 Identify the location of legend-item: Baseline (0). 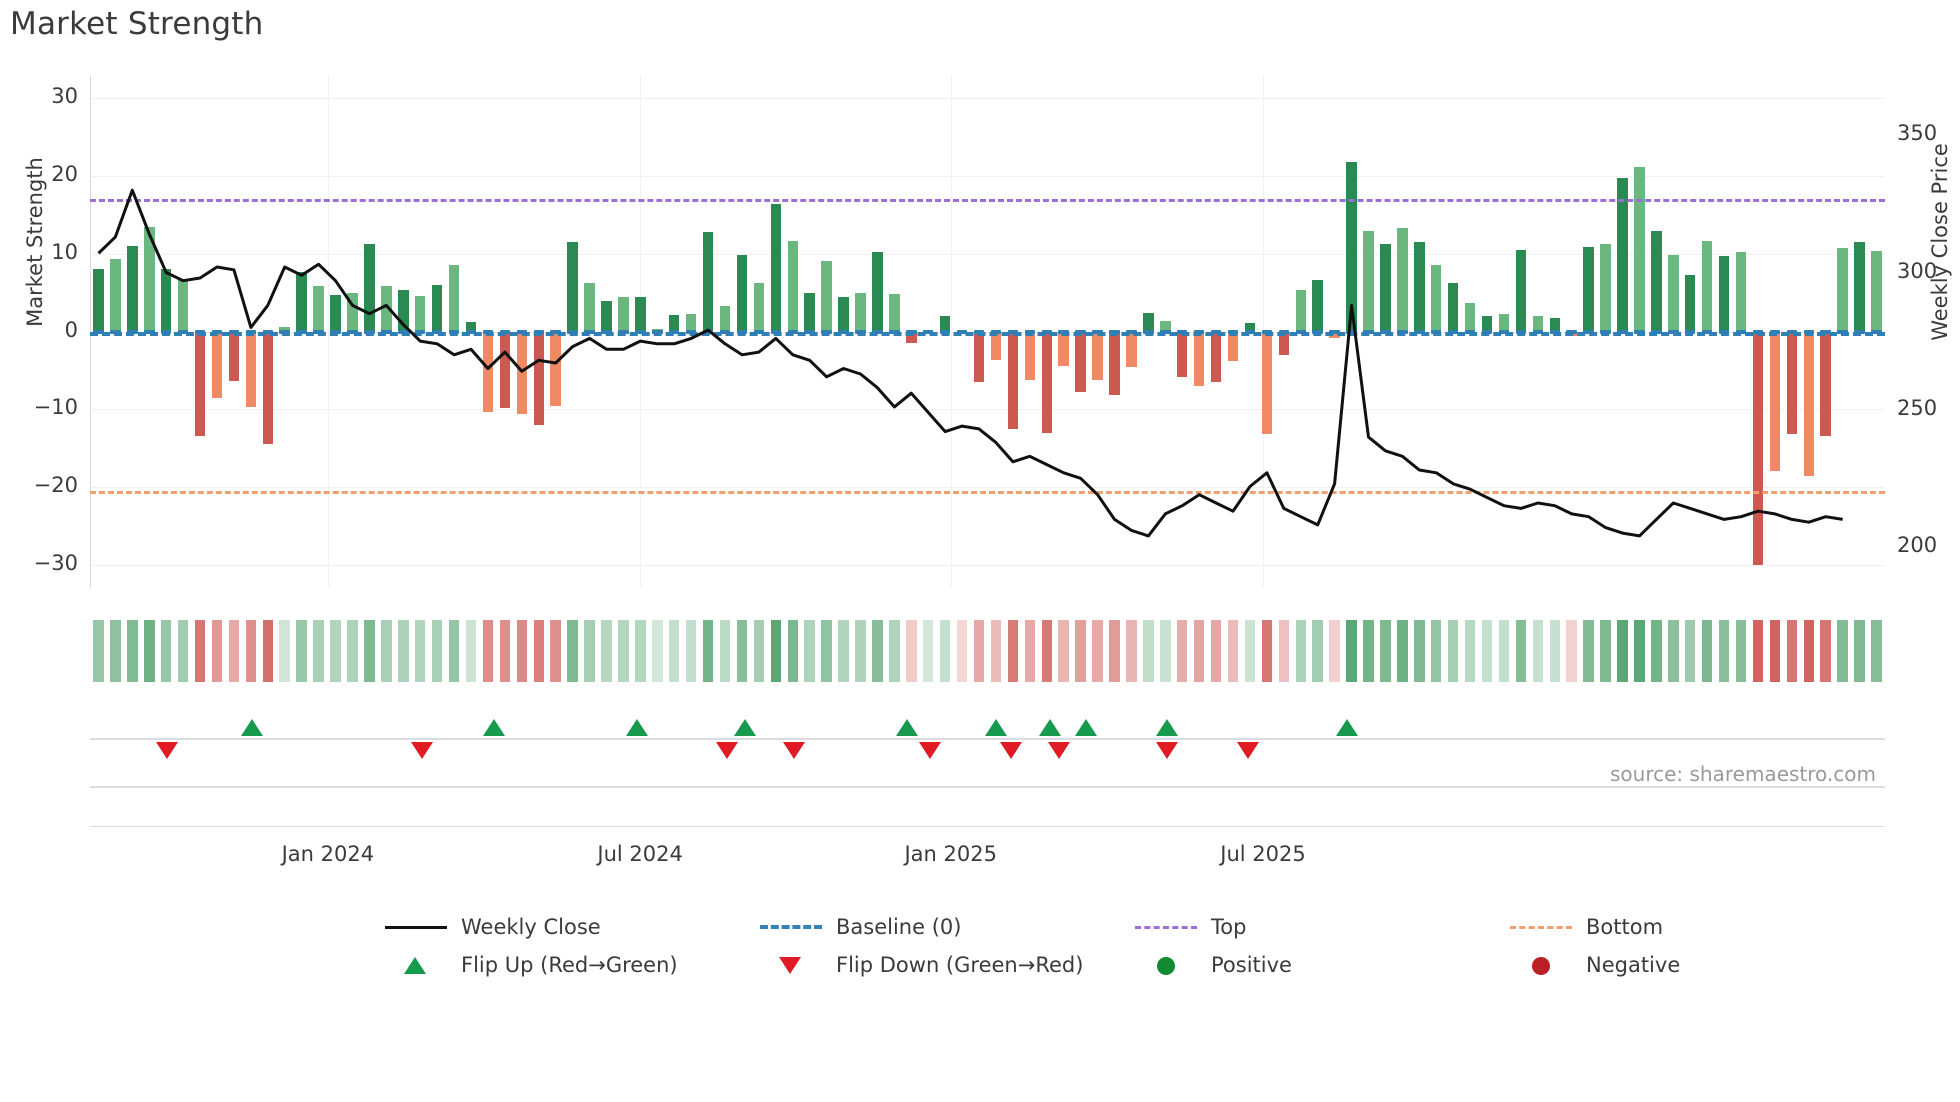
(860, 927).